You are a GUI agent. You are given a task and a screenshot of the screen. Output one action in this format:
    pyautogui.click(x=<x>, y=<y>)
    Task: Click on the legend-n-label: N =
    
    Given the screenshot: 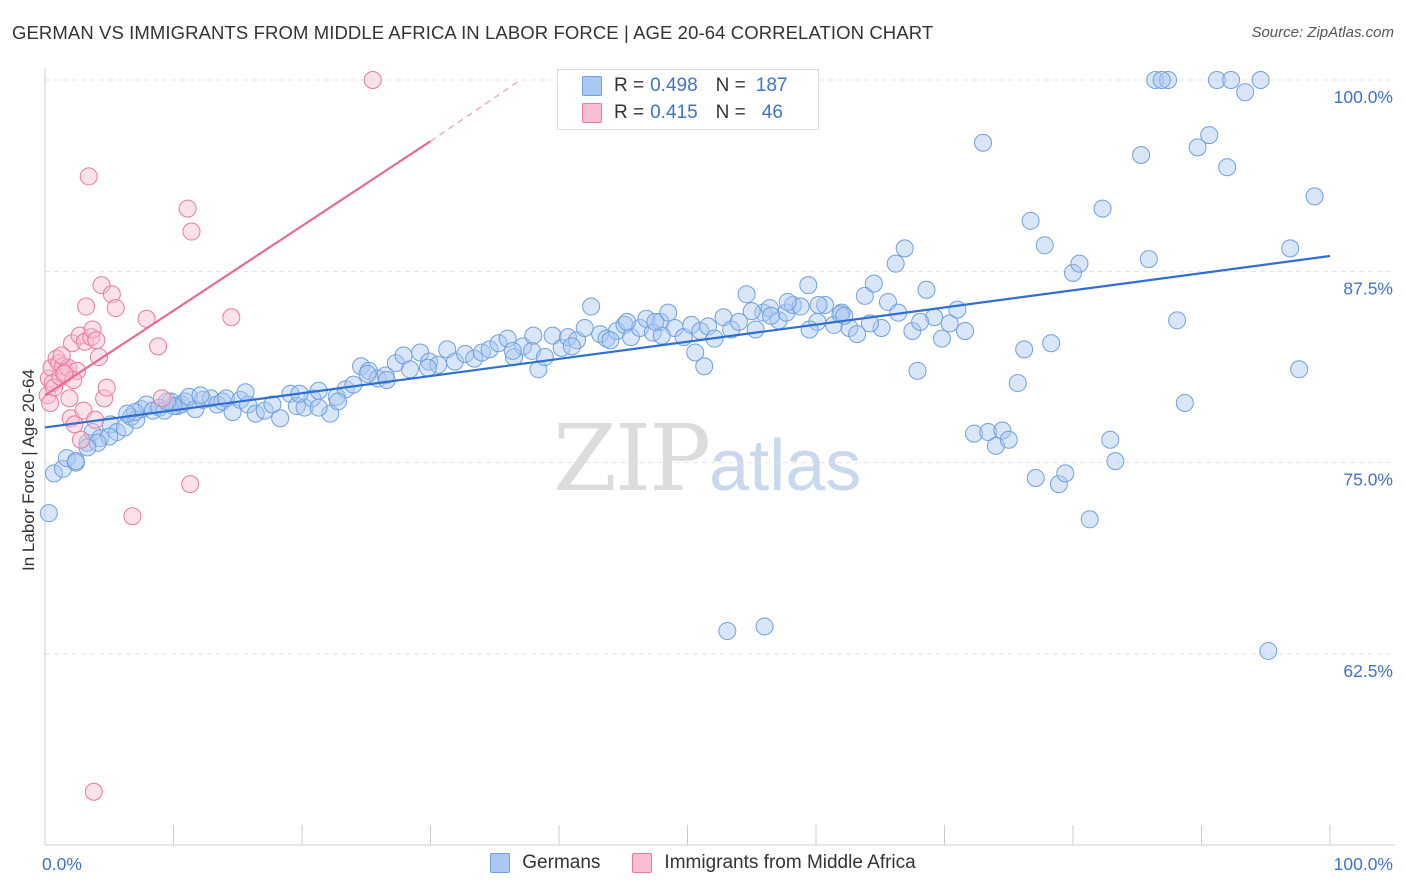 What is the action you would take?
    pyautogui.click(x=730, y=85)
    